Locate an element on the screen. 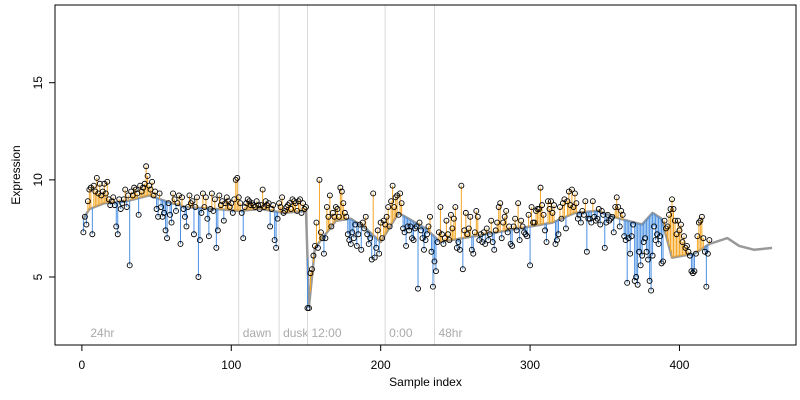 The image size is (800, 400). x-axis: 0 100 200 300 400 is located at coordinates (384, 358).